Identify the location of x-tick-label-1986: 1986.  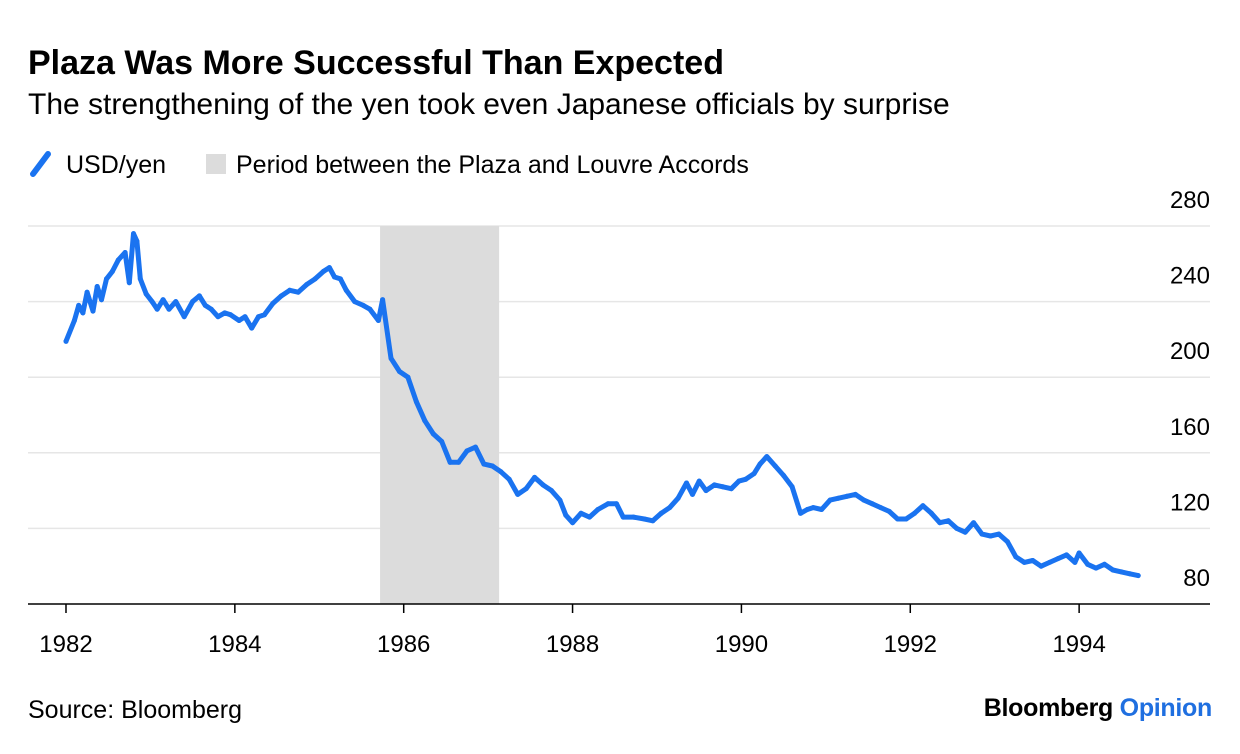
(403, 644).